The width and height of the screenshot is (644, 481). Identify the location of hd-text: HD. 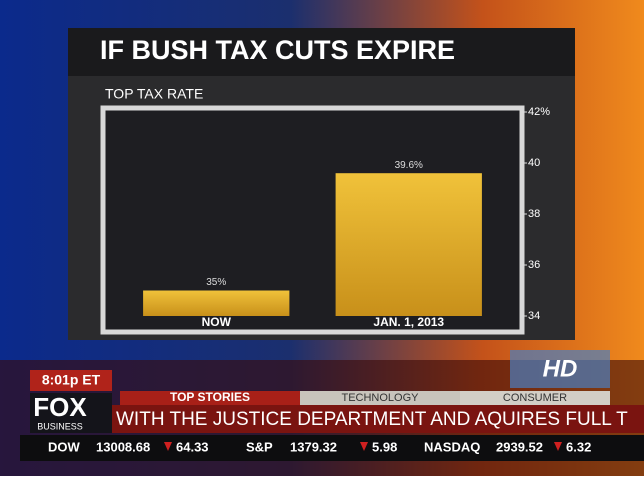
(560, 368).